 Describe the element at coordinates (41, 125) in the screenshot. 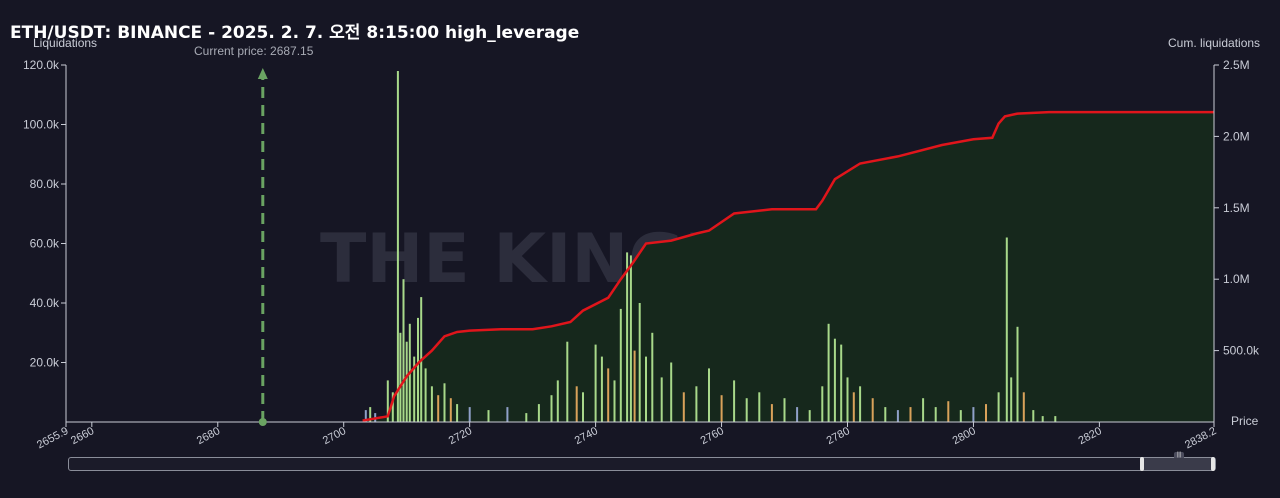

I see `y-left-tick-label-4: 100.0k` at that location.